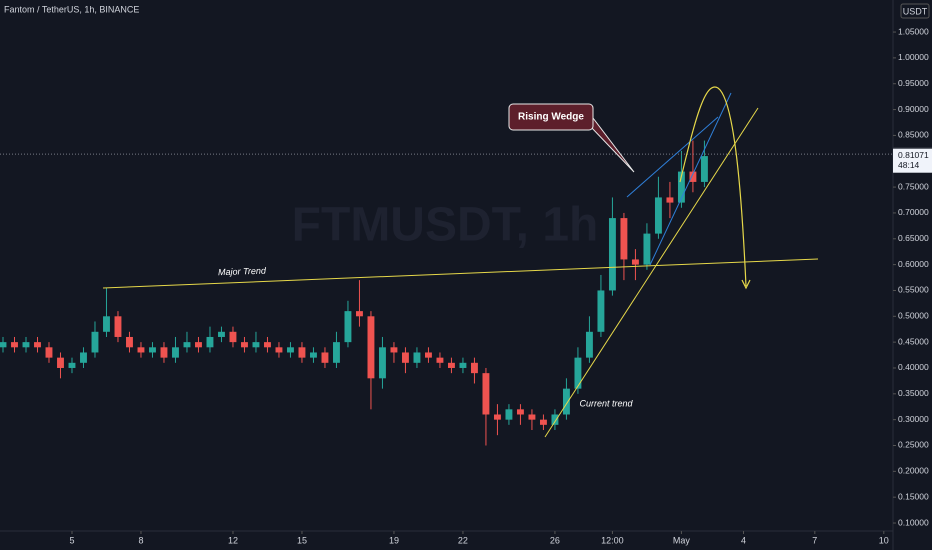  What do you see at coordinates (463, 540) in the screenshot?
I see `x-tick-label: 22` at bounding box center [463, 540].